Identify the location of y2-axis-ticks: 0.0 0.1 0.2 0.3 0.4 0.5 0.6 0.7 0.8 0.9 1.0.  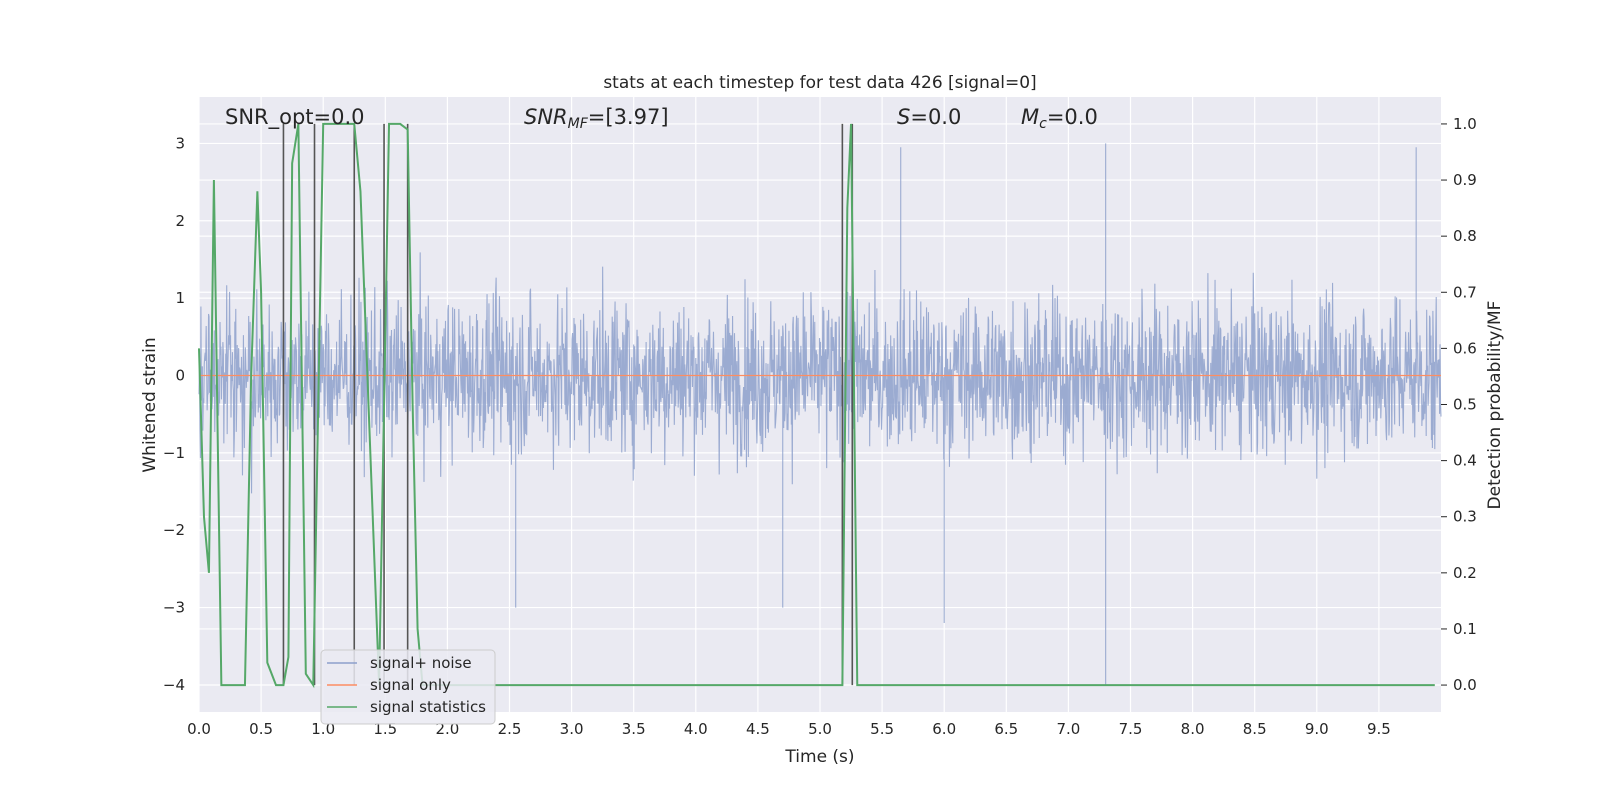
(1459, 404).